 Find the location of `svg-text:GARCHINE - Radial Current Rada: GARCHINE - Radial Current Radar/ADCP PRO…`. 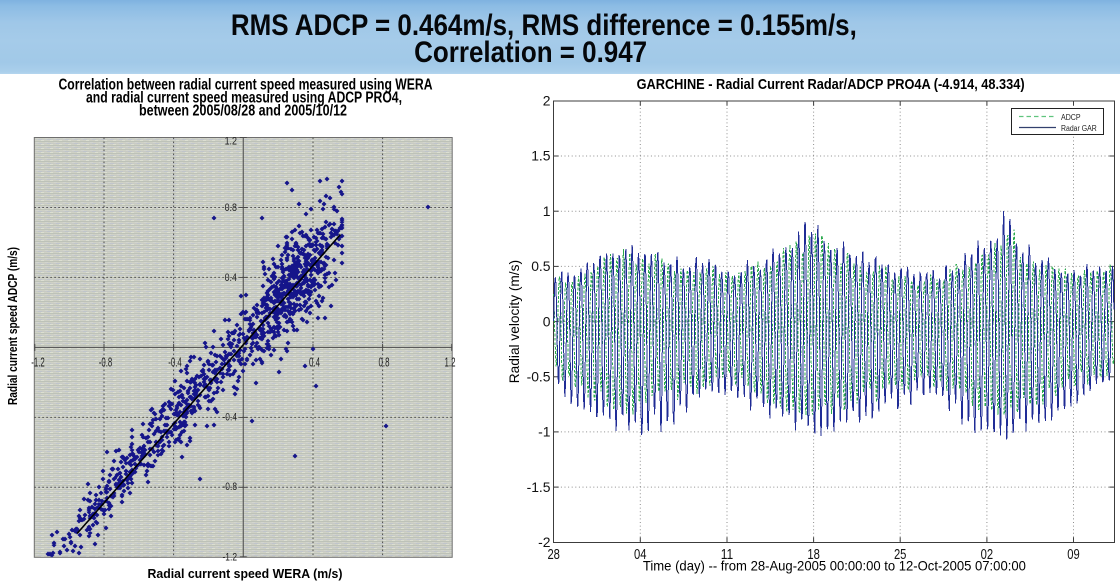

svg-text:GARCHINE - Radial Current Rada: GARCHINE - Radial Current Radar/ADCP PRO… is located at coordinates (831, 85).